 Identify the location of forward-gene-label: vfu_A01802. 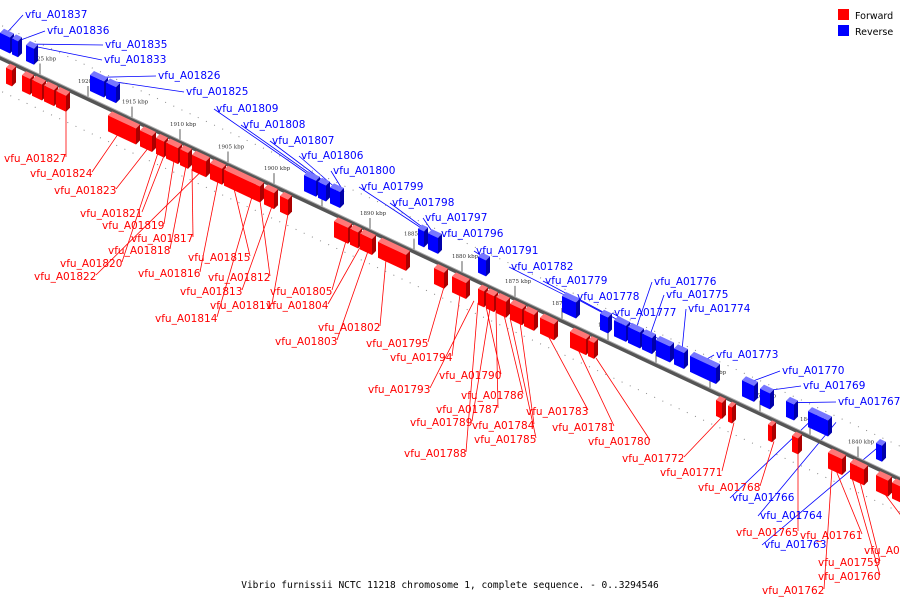
(349, 328).